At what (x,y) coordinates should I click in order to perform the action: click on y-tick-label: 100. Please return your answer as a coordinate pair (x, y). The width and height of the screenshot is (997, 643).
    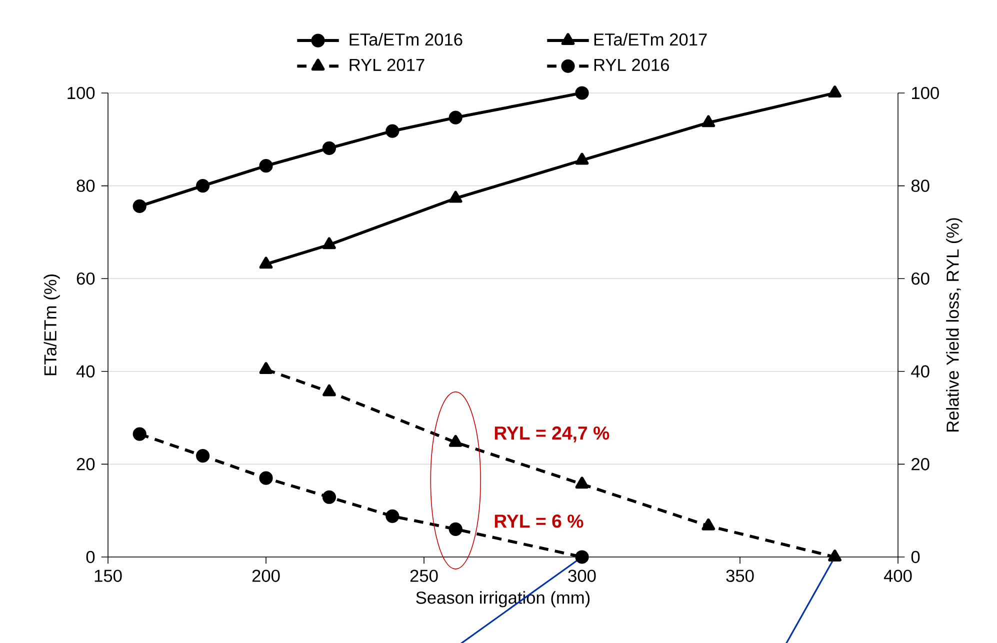
    Looking at the image, I should click on (81, 93).